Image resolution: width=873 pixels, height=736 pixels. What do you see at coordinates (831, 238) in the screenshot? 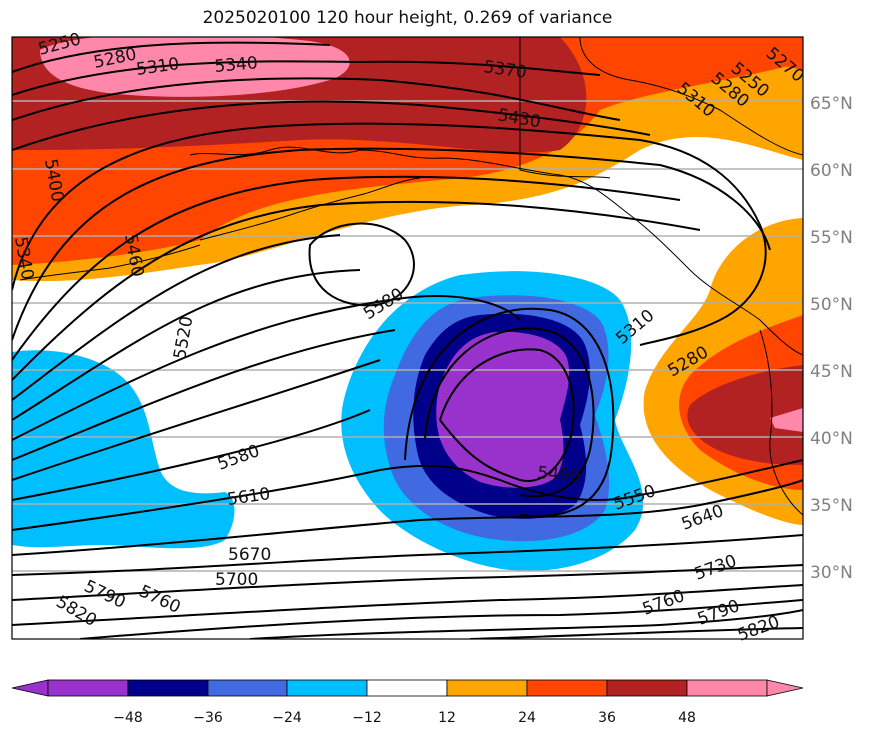
I see `lat-label-55: 55°N` at bounding box center [831, 238].